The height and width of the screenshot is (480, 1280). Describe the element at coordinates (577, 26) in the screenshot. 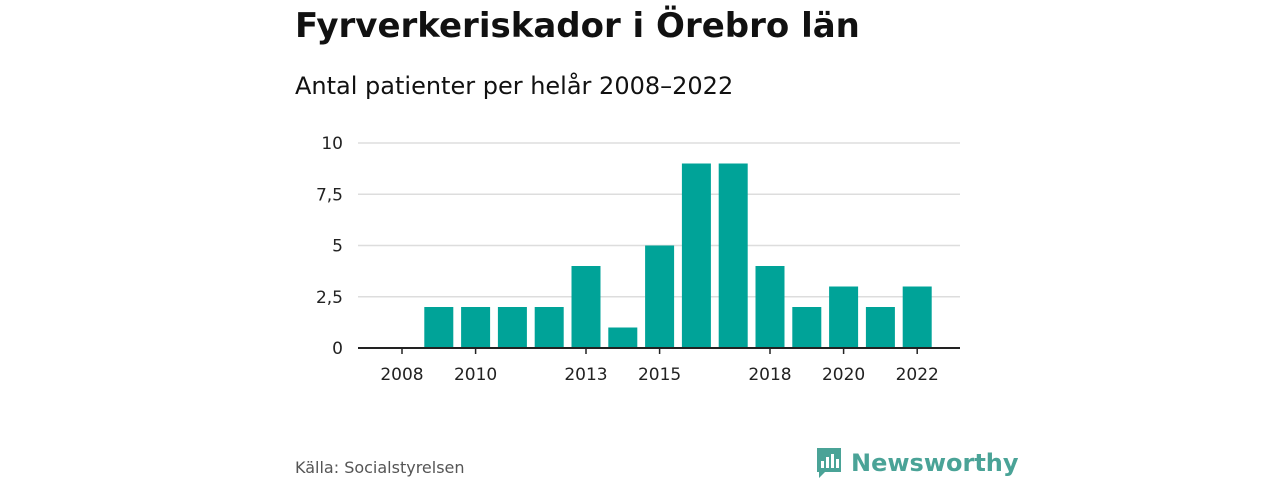

I see `chart-title: Fyrverkeriskador i Örebro län` at that location.